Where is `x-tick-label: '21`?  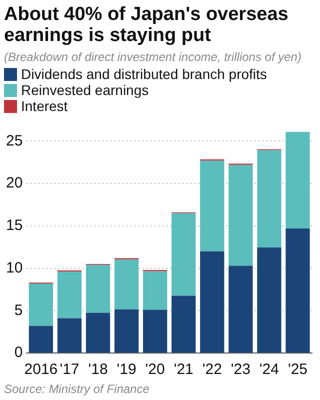 x-tick-label: '21 is located at coordinates (184, 369).